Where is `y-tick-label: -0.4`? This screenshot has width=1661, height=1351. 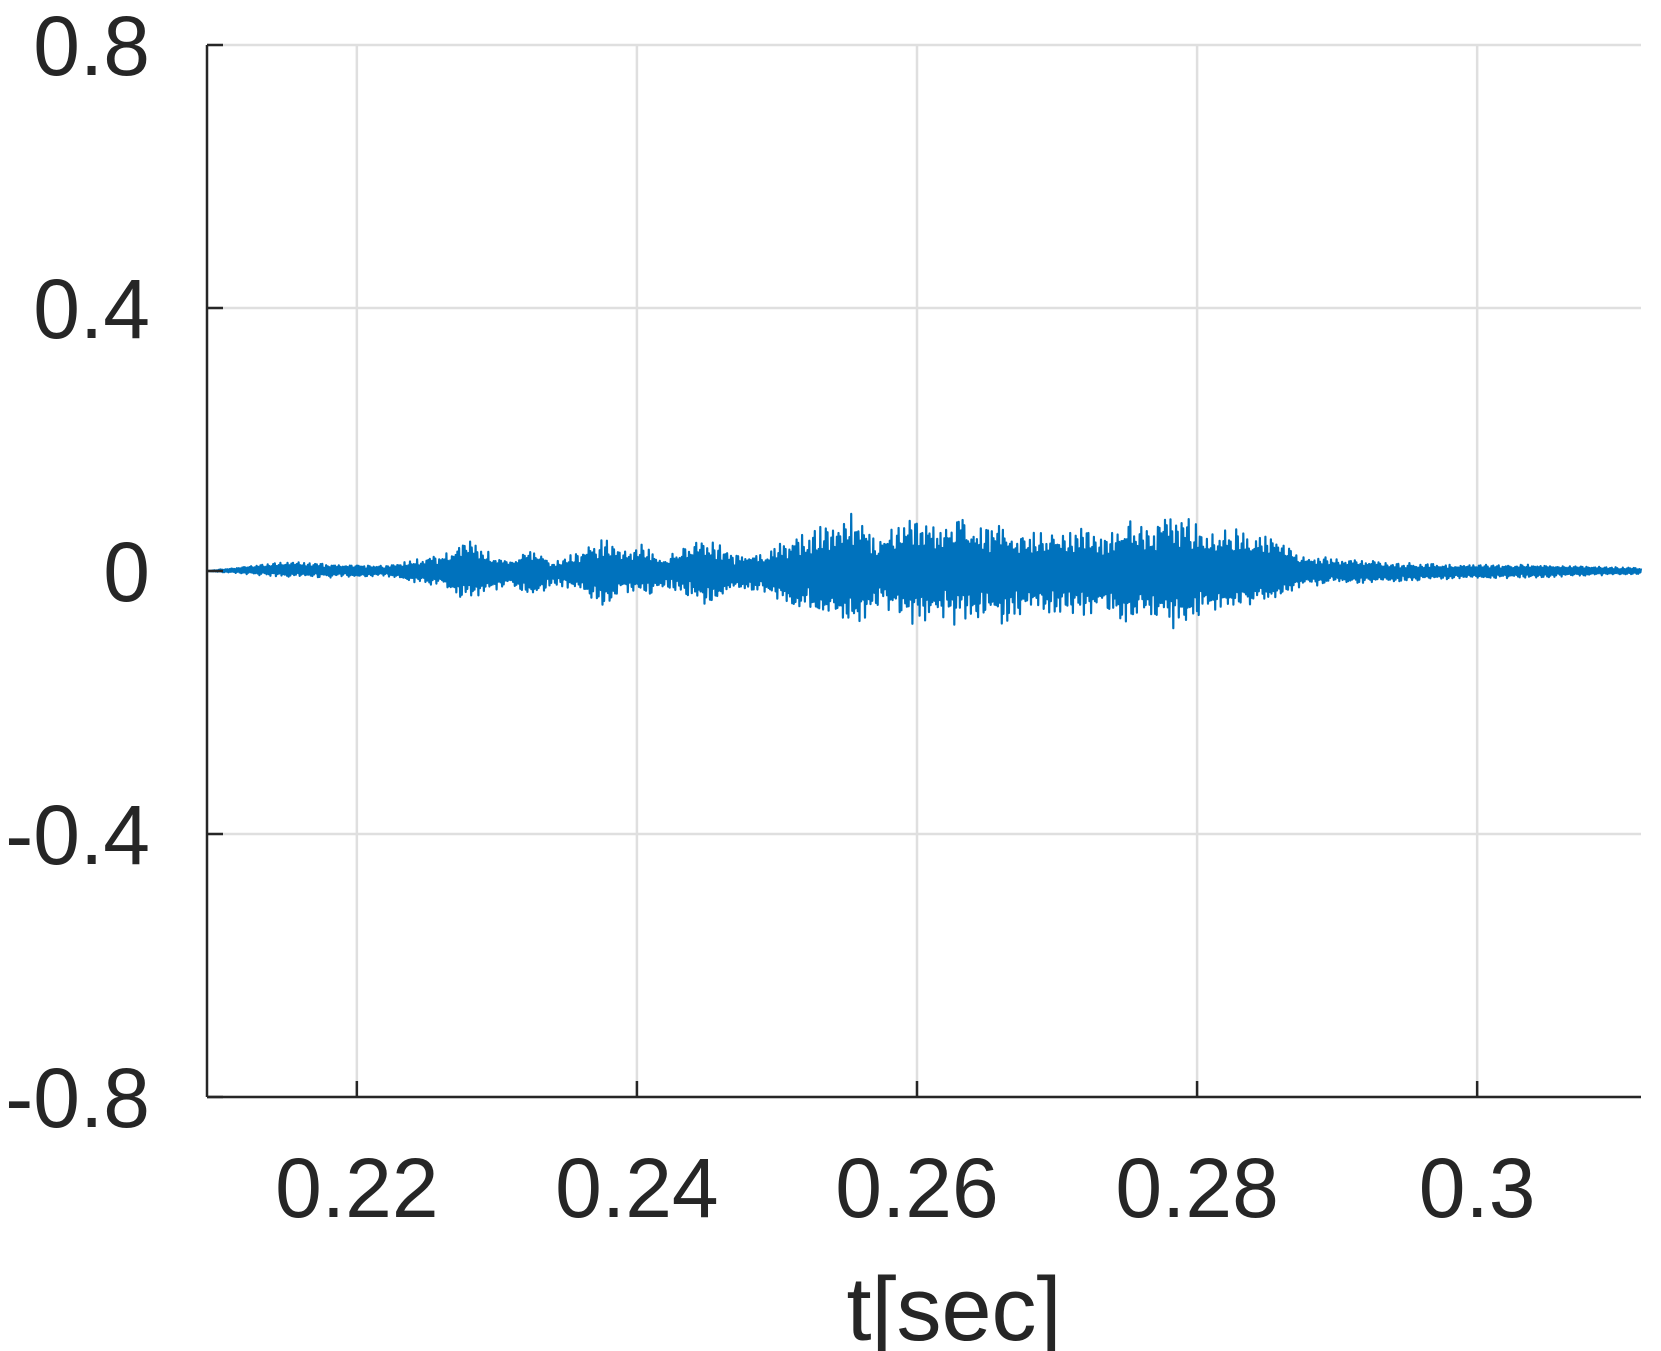
y-tick-label: -0.4 is located at coordinates (77, 835).